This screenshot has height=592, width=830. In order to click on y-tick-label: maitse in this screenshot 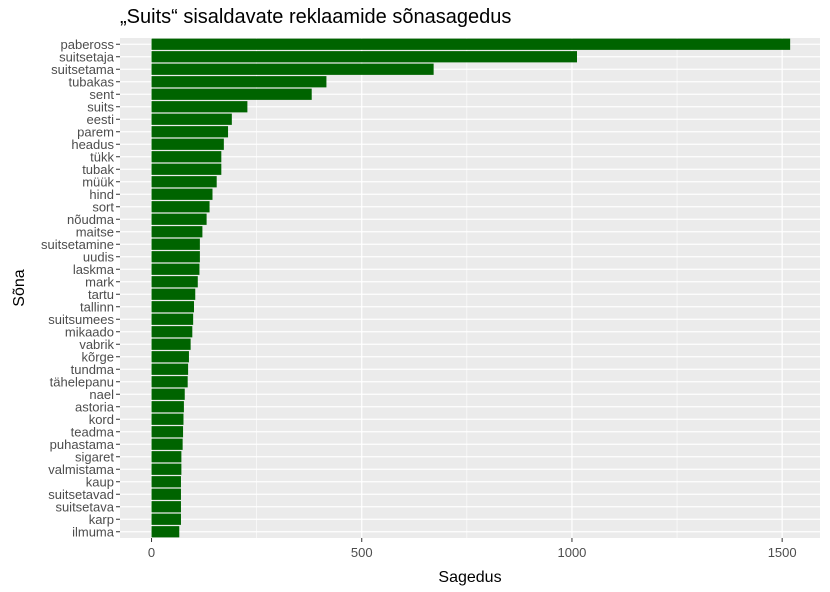, I will do `click(95, 231)`.